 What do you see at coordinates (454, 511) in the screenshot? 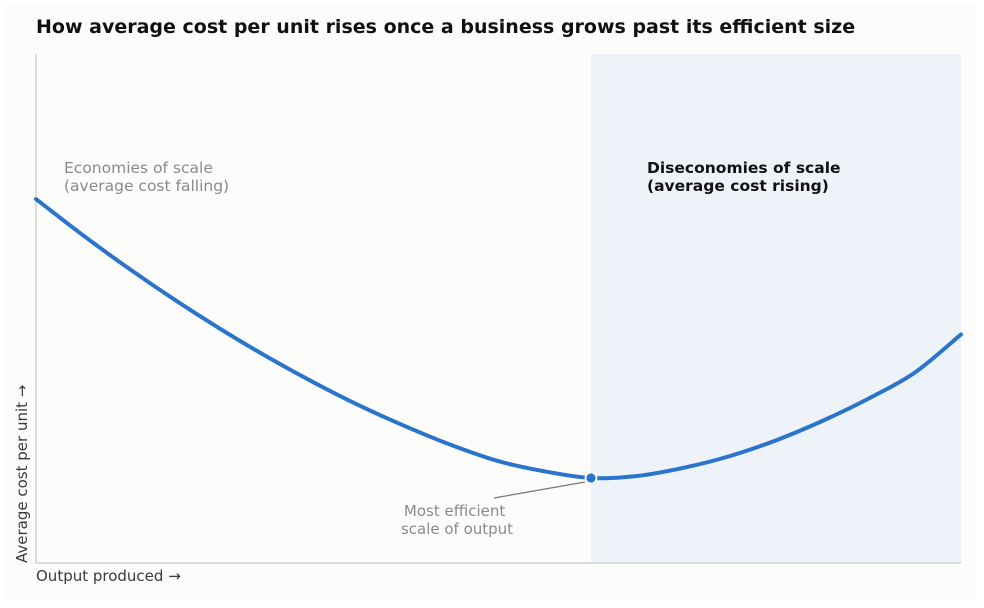
I see `minimum-point-label-line-1: Most efficient` at bounding box center [454, 511].